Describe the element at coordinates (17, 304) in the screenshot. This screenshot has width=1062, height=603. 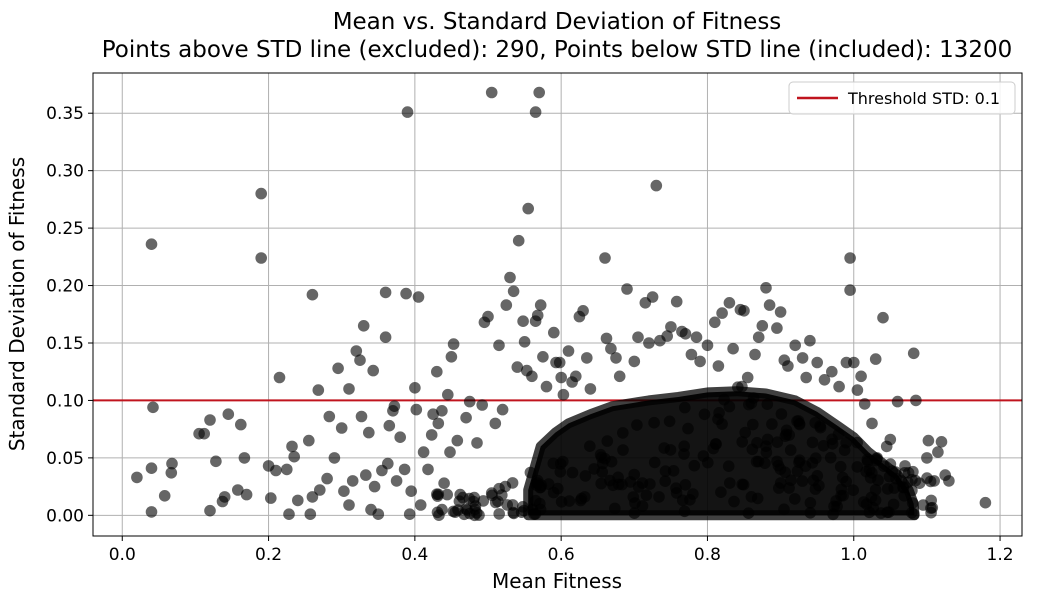
I see `y-axis-label: Standard Deviation of Fitness` at that location.